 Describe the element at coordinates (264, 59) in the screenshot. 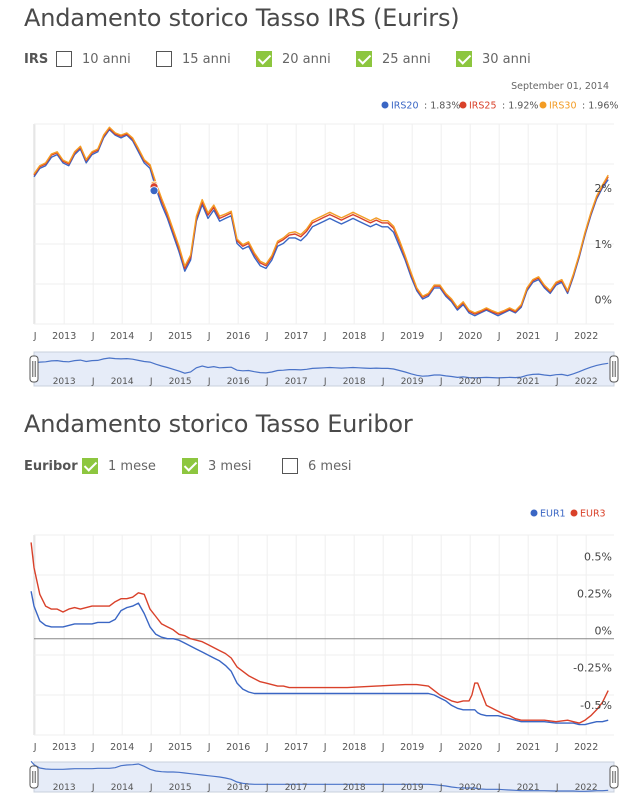

I see `checkbox-20-anni` at that location.